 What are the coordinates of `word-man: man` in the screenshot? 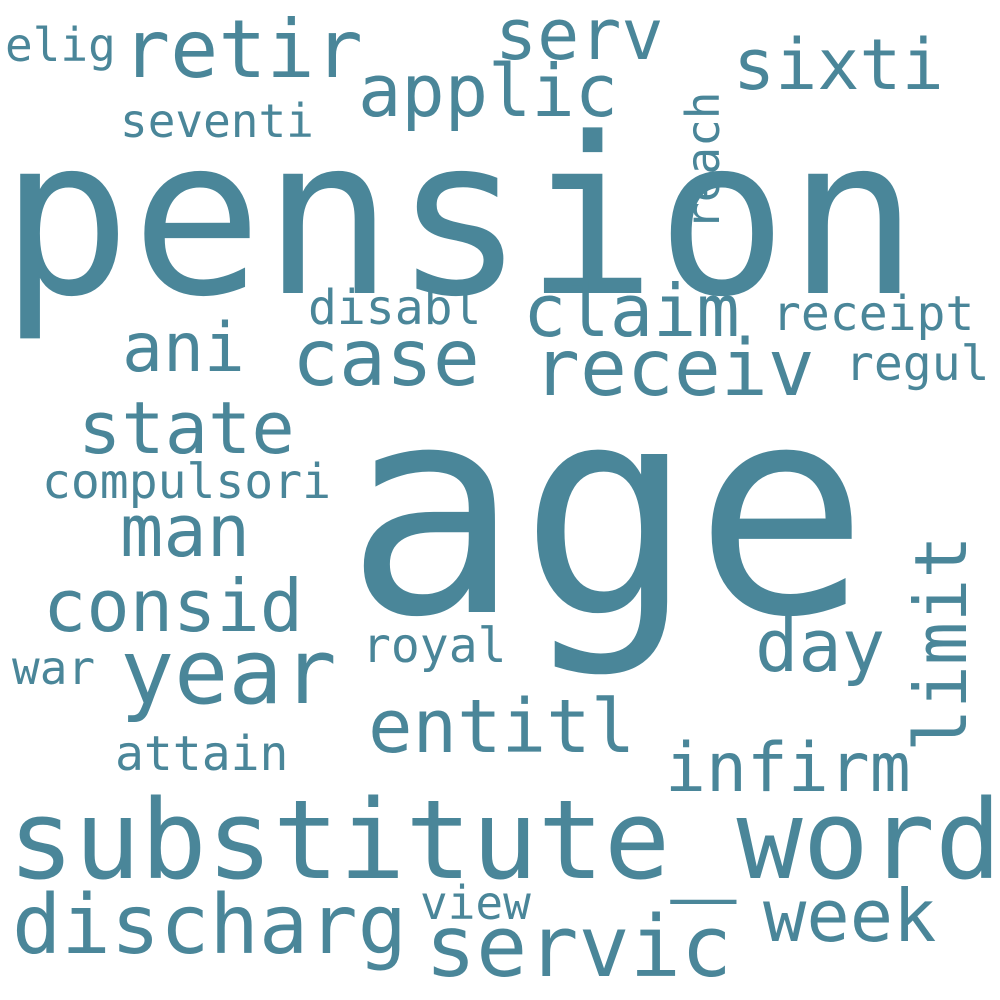 It's located at (185, 531).